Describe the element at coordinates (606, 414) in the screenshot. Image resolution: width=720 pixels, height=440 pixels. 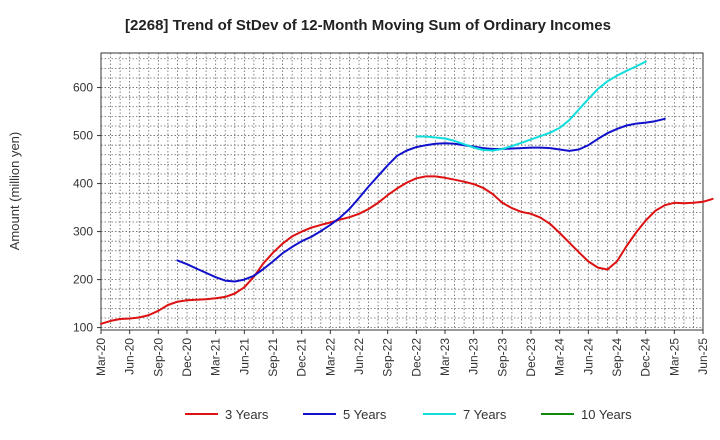
I see `legend-label-10-years: 10 Years` at that location.